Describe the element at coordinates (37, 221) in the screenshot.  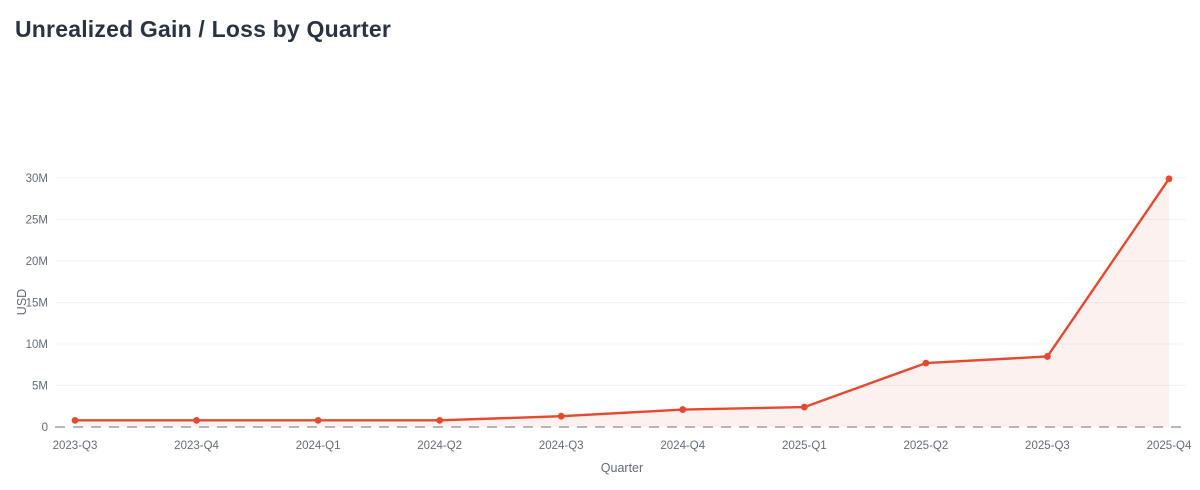
I see `y-axis-tick-label: 25M` at that location.